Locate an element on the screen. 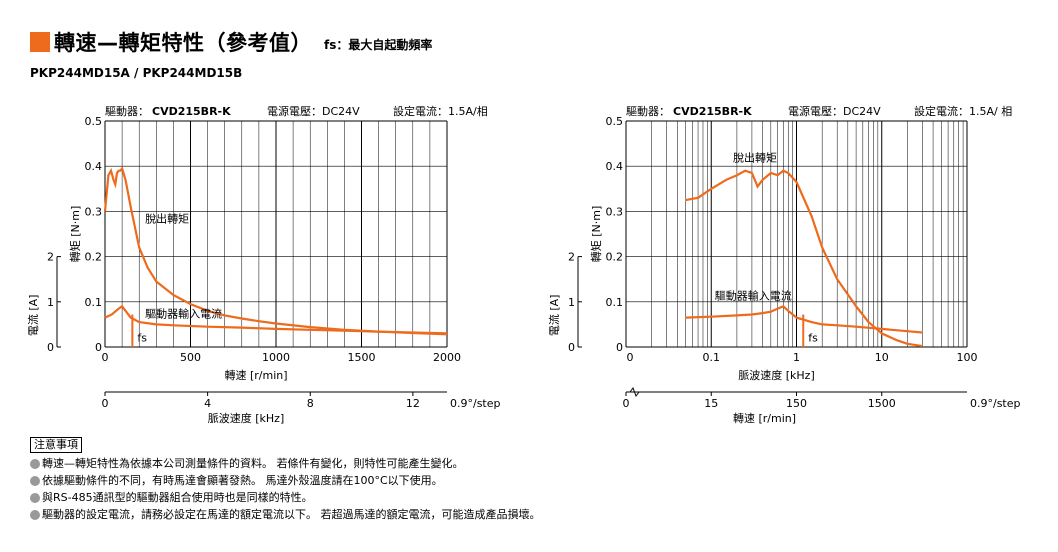 Image resolution: width=1058 pixels, height=552 pixels. x-tick-label: 0.1 is located at coordinates (712, 357).